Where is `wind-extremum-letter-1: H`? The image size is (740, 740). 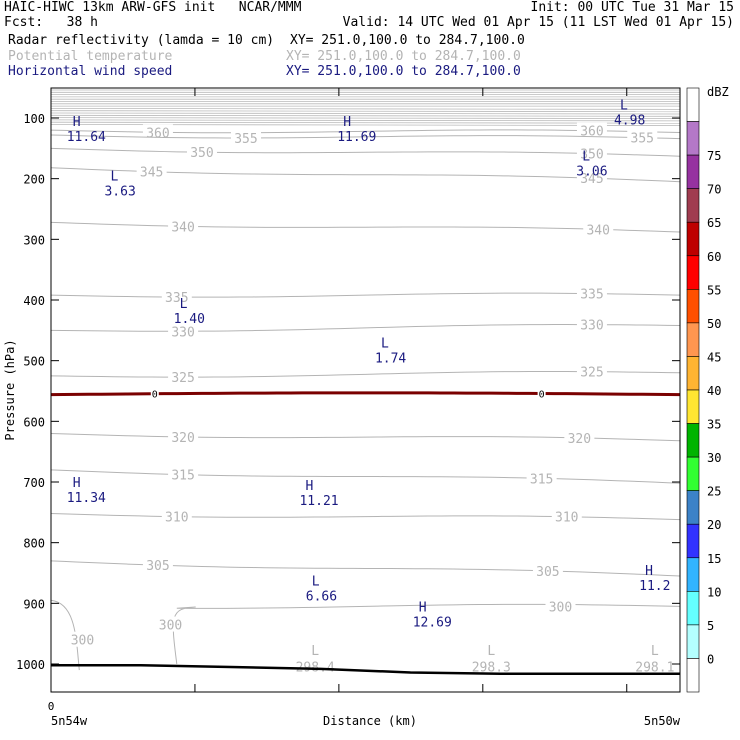
wind-extremum-letter-1: H is located at coordinates (347, 122).